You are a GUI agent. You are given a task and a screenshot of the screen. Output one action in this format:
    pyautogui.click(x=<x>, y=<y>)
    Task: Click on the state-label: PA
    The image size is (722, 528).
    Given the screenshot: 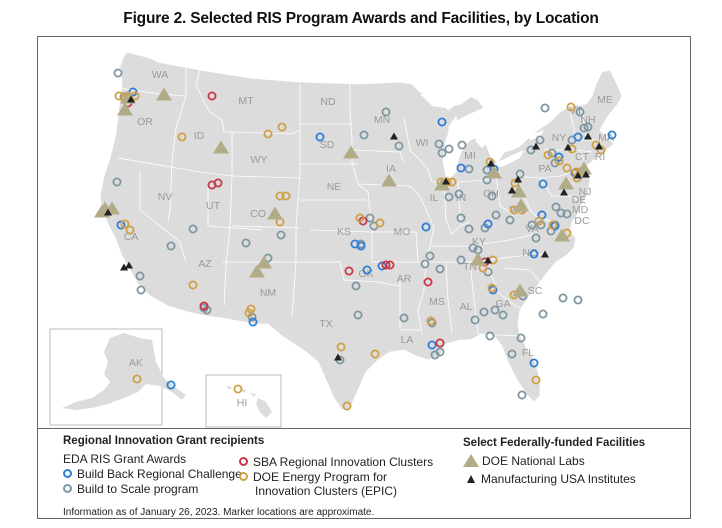 What is the action you would take?
    pyautogui.click(x=544, y=169)
    